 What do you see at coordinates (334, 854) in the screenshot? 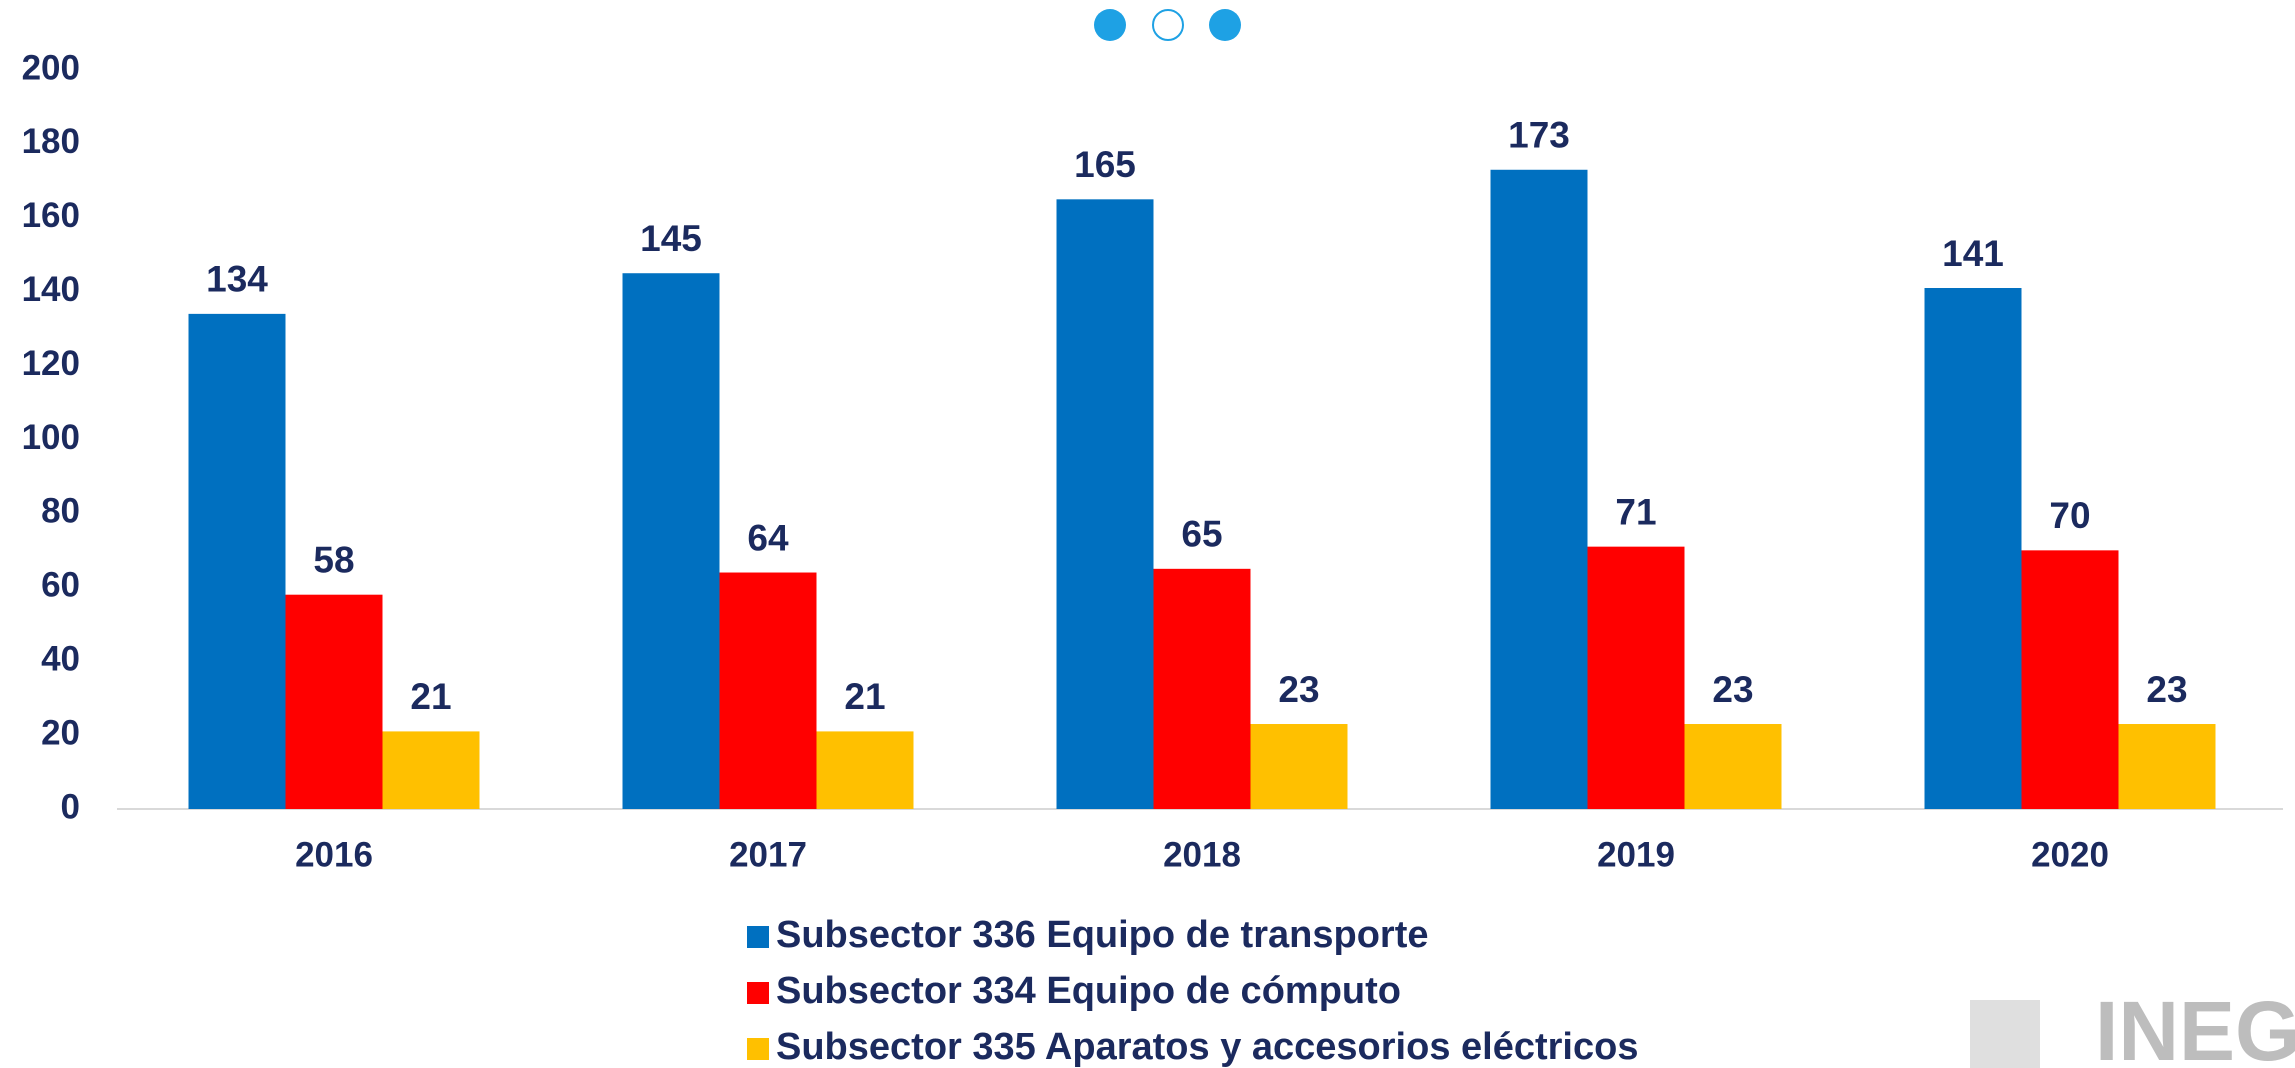
I see `x-tick-label: 2016` at bounding box center [334, 854].